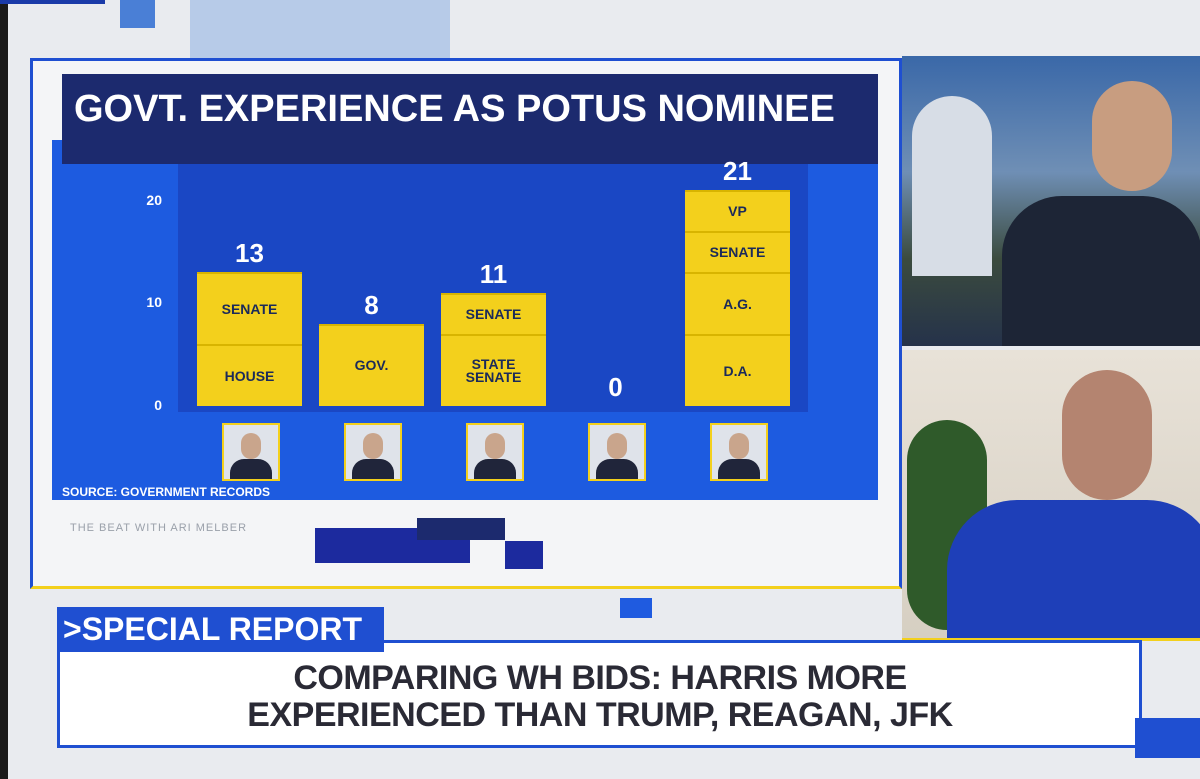 The image size is (1200, 779). I want to click on source: SOURCE: GOVERNMENT RECORDS, so click(166, 492).